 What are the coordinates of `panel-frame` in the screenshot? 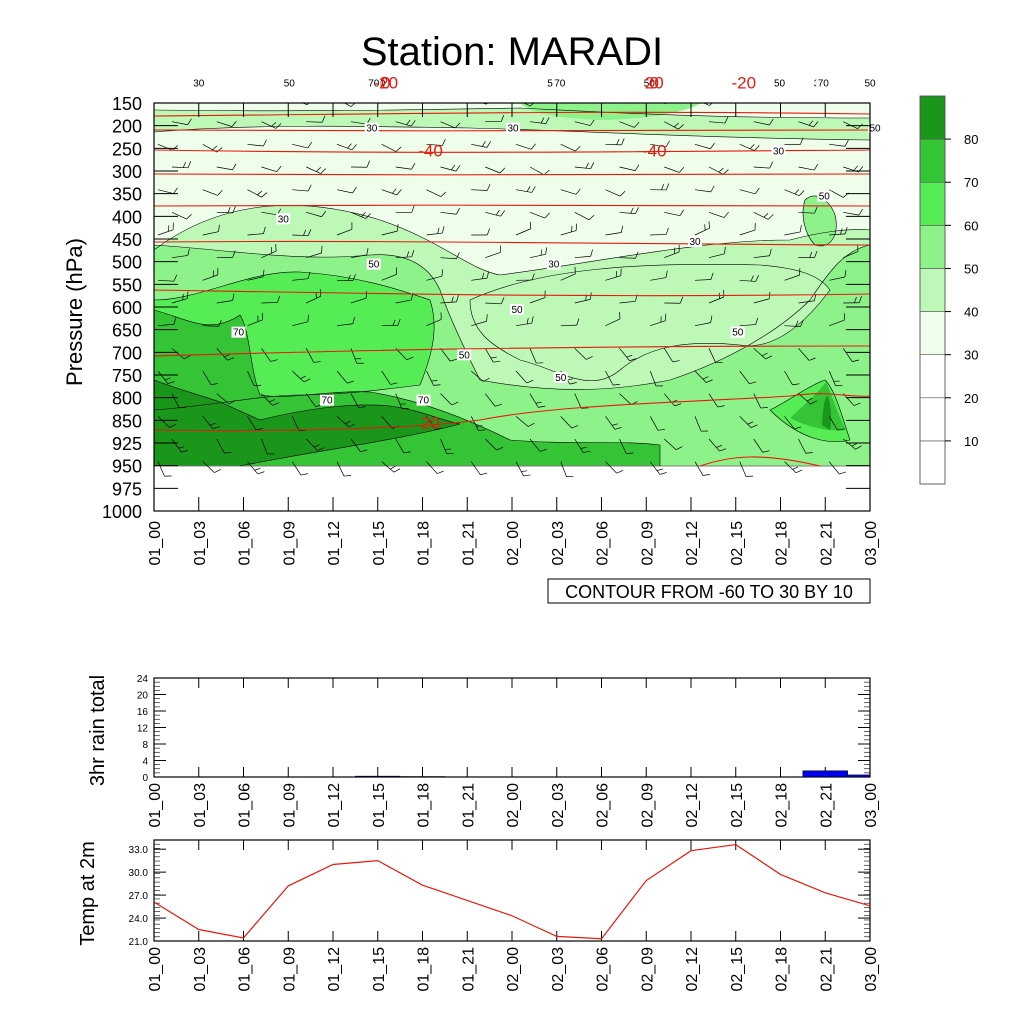 It's located at (512, 890).